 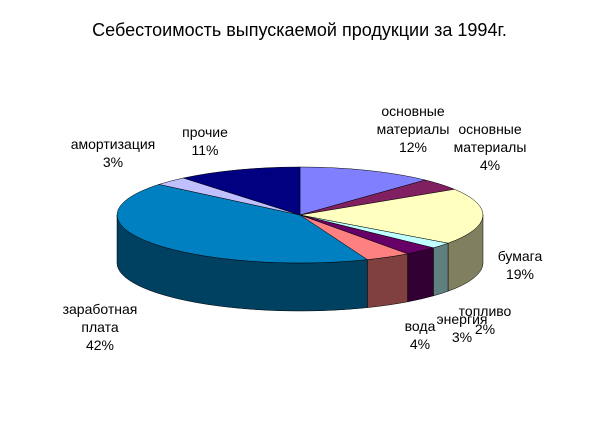 I want to click on category-label: амортизация, so click(x=113, y=144).